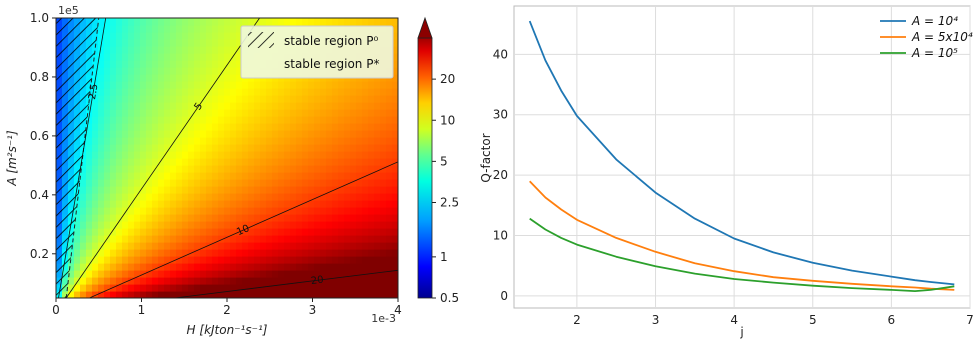 The image size is (976, 345). Describe the element at coordinates (934, 21) in the screenshot. I see `legend-entry: A = 10⁴` at that location.